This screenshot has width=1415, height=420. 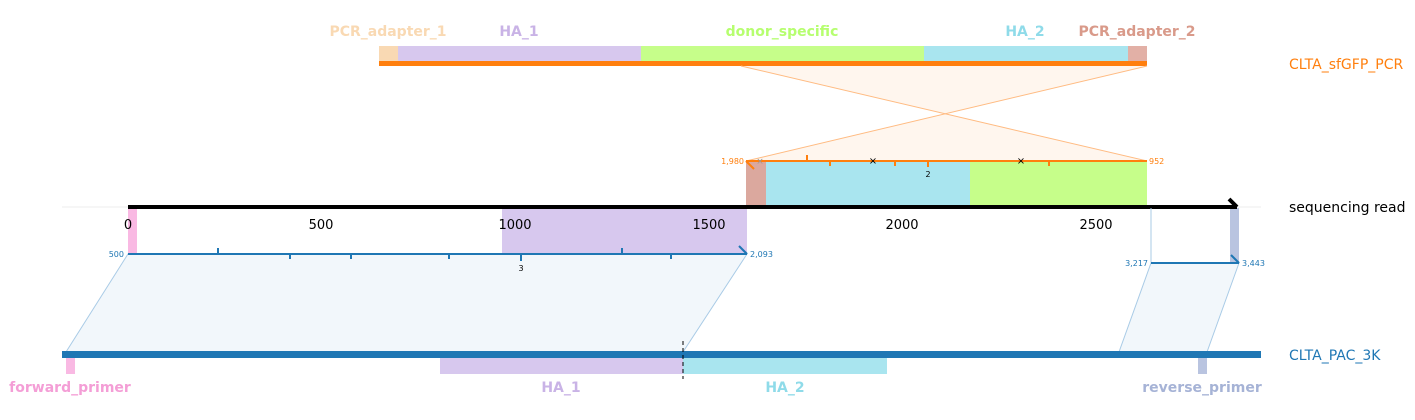 What do you see at coordinates (1346, 65) in the screenshot?
I see `donor-track-name: CLTA_sfGFP_PCR` at bounding box center [1346, 65].